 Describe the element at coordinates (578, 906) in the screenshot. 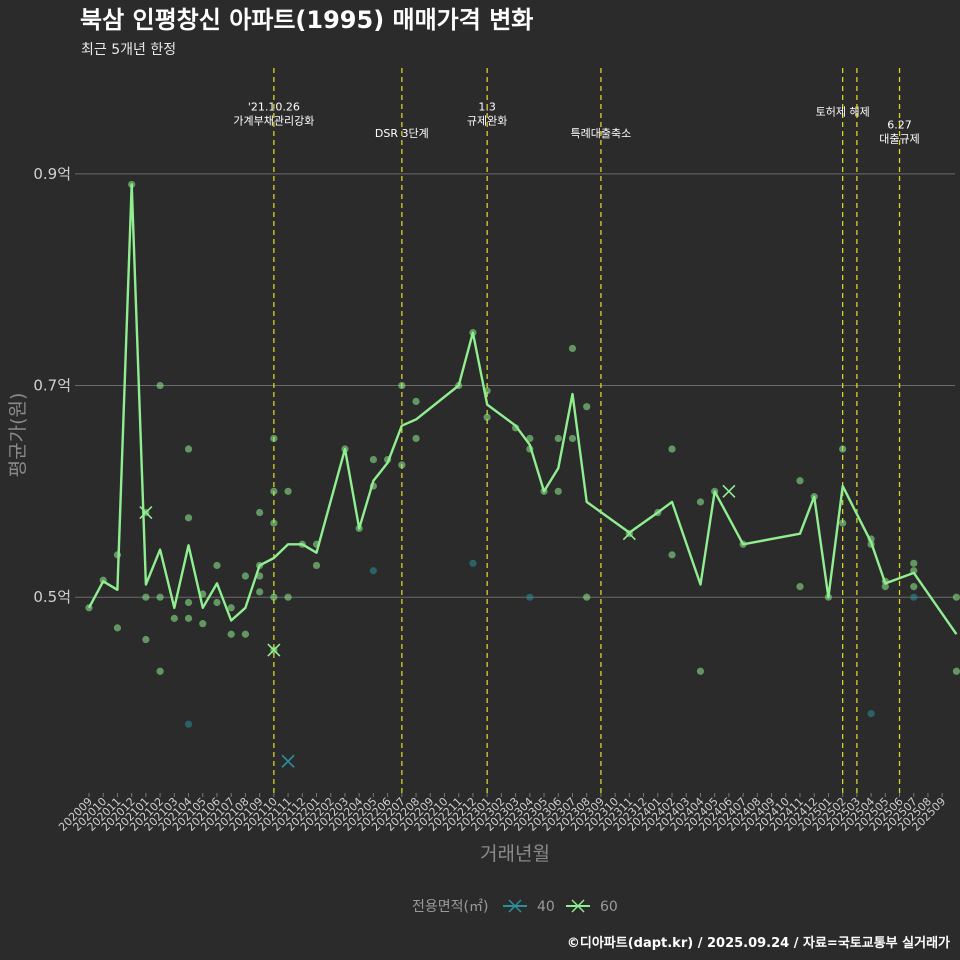

I see `legend-60-cross-icon` at that location.